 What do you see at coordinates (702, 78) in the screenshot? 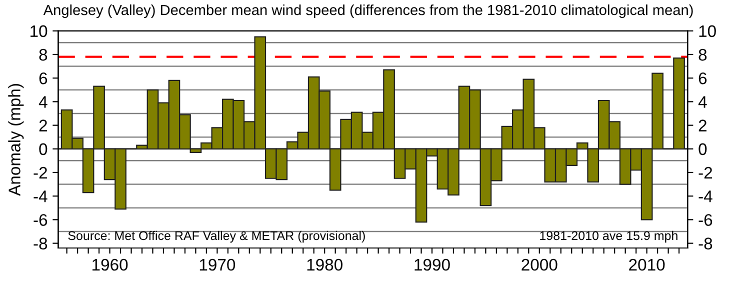
I see `y2-tick-label: 6` at bounding box center [702, 78].